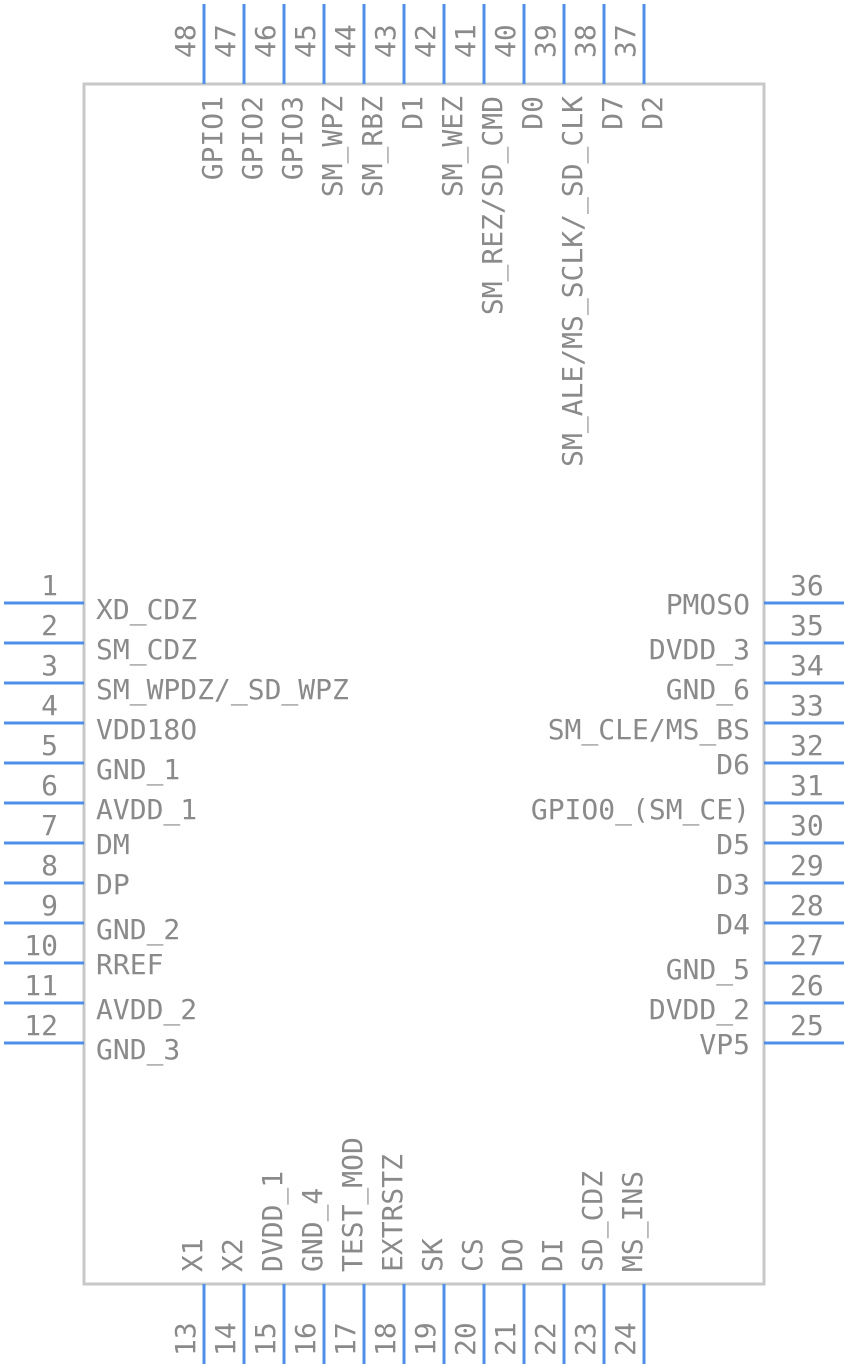 The image size is (848, 1368). Describe the element at coordinates (185, 41) in the screenshot. I see `pin-48-number: 48` at that location.